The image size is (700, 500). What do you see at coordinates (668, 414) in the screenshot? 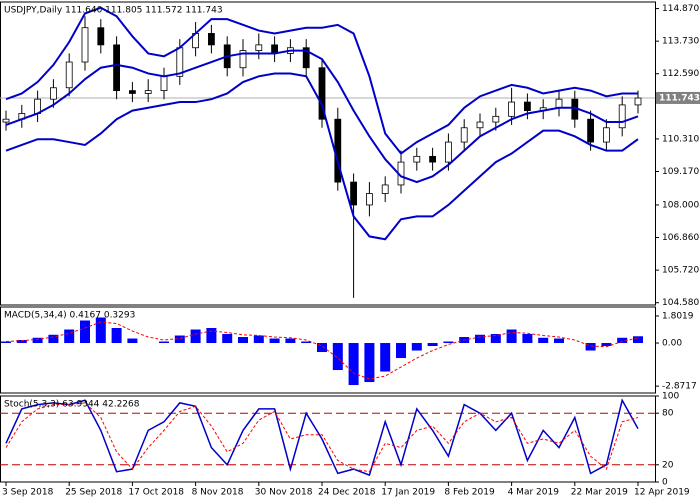
I see `y-tick-label: 80` at bounding box center [668, 414].